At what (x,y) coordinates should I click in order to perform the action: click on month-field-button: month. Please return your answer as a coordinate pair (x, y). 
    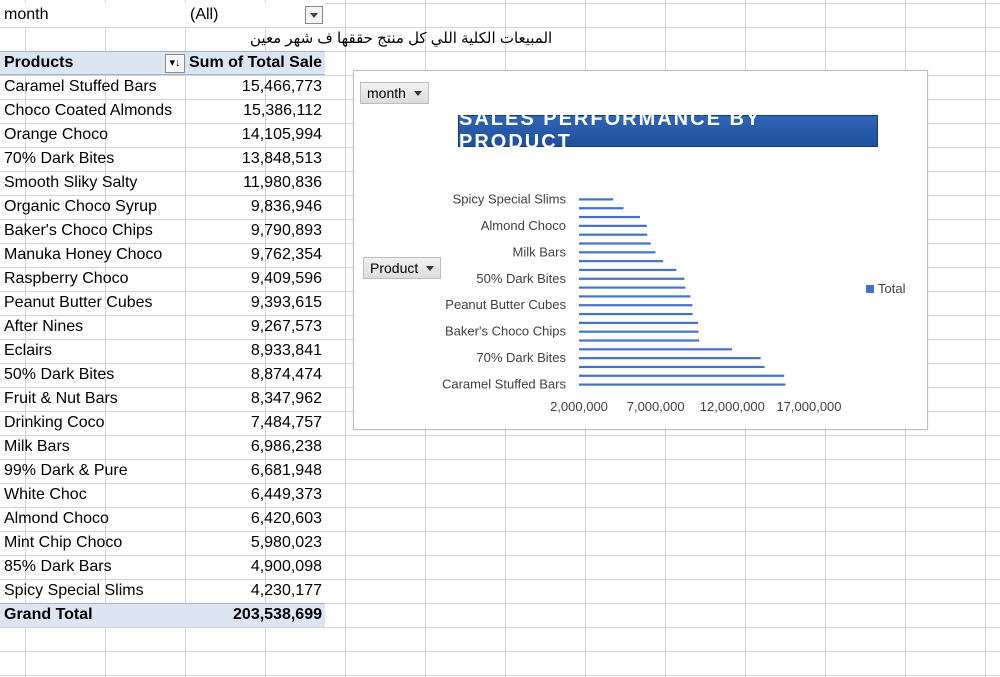
    Looking at the image, I should click on (394, 93).